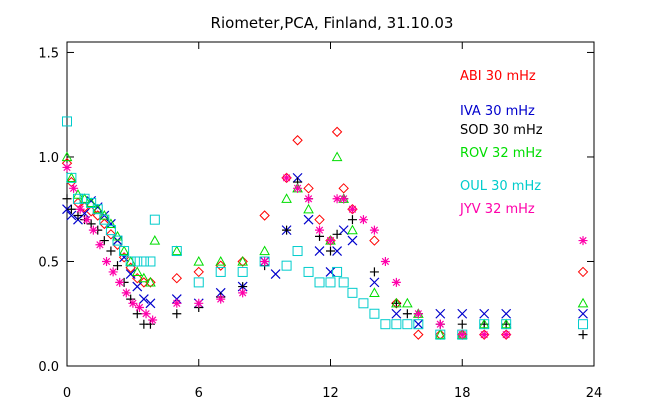 This screenshot has height=411, width=658. What do you see at coordinates (497, 209) in the screenshot?
I see `legend-entry: JYV 32 mHz` at bounding box center [497, 209].